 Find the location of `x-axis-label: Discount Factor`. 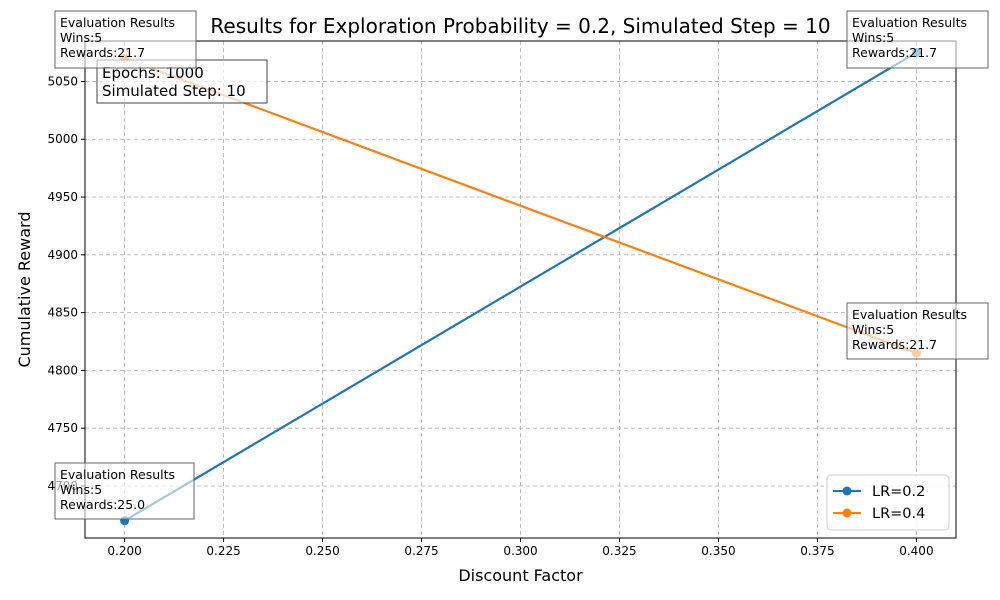

x-axis-label: Discount Factor is located at coordinates (520, 575).